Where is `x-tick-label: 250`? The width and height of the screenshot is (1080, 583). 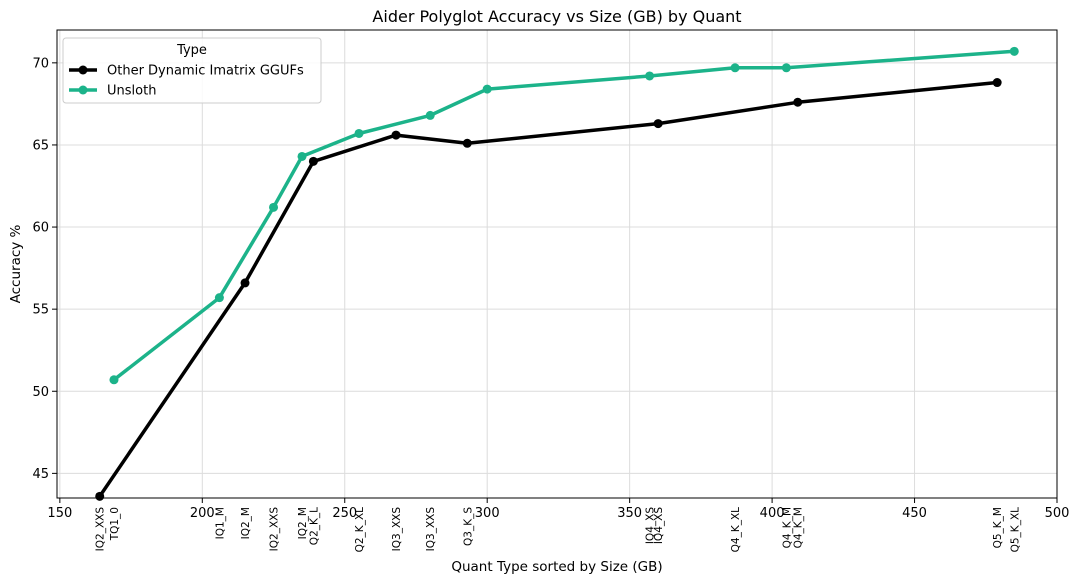 x-tick-label: 250 is located at coordinates (344, 513).